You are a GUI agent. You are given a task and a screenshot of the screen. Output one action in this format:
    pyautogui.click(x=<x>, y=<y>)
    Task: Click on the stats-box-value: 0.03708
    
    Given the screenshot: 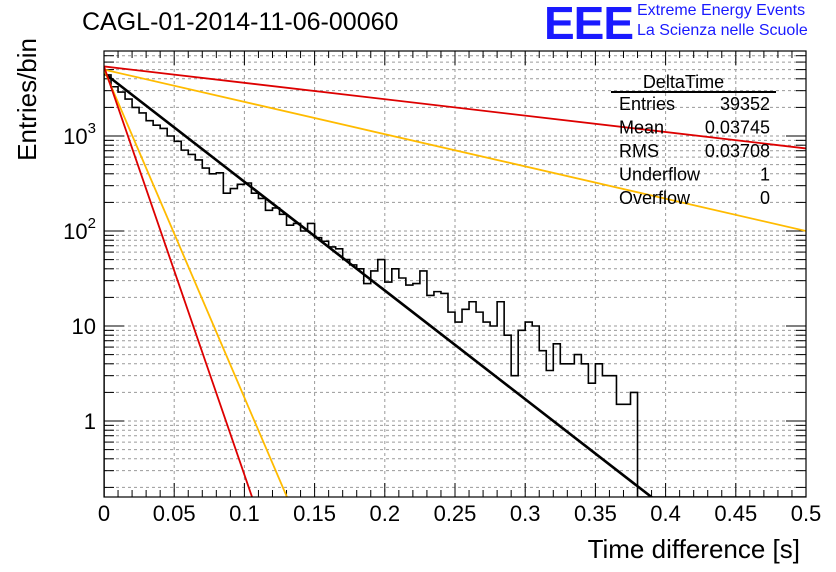 What is the action you would take?
    pyautogui.click(x=737, y=151)
    